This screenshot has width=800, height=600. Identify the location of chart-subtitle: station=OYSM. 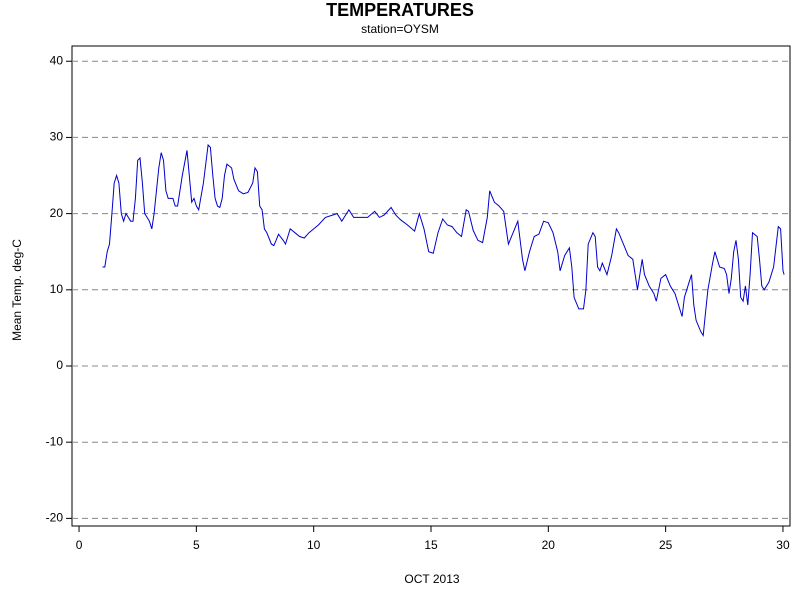
(400, 29).